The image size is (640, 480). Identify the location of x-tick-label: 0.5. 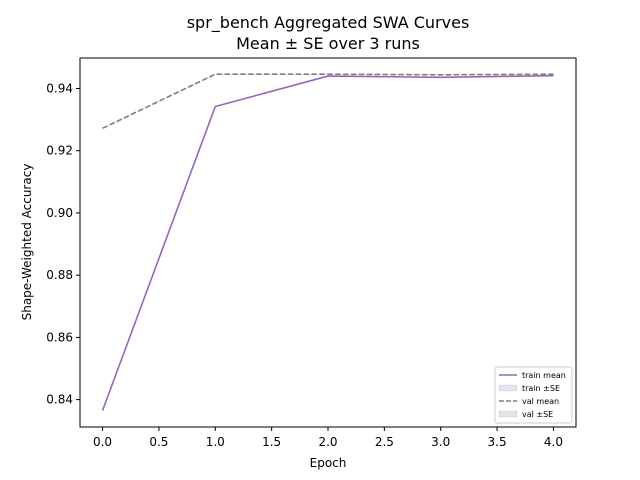
(158, 442).